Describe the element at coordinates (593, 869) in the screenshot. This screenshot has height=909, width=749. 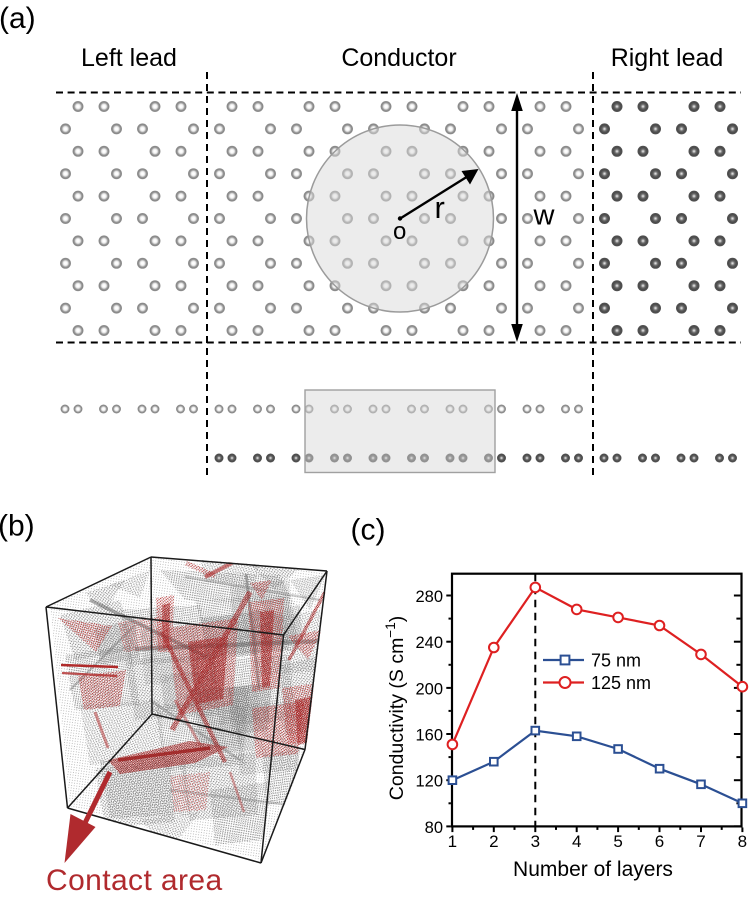
I see `svg-text: Number of layers` at that location.